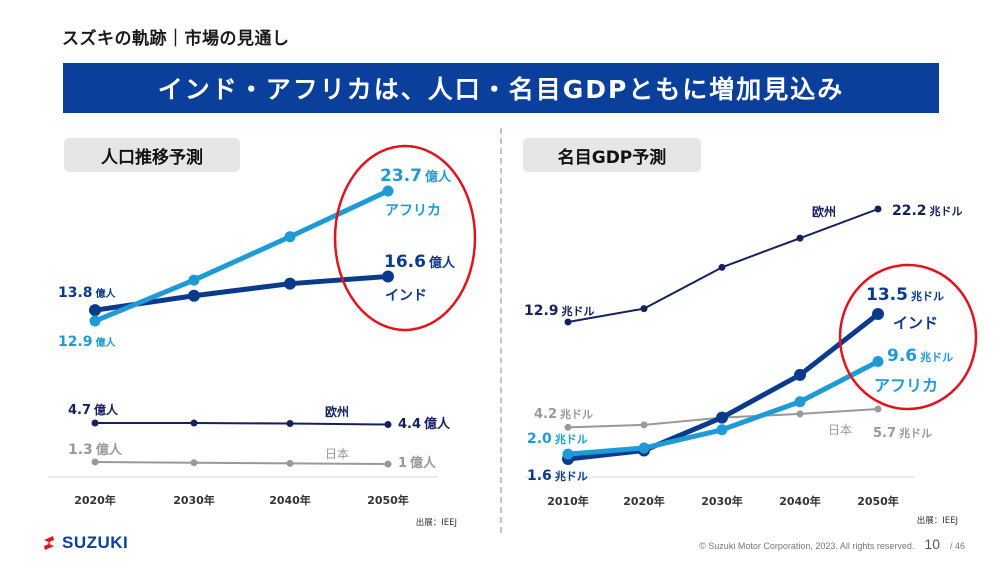  What do you see at coordinates (413, 211) in the screenshot?
I see `pop-africa-name-label: アフリカ` at bounding box center [413, 211].